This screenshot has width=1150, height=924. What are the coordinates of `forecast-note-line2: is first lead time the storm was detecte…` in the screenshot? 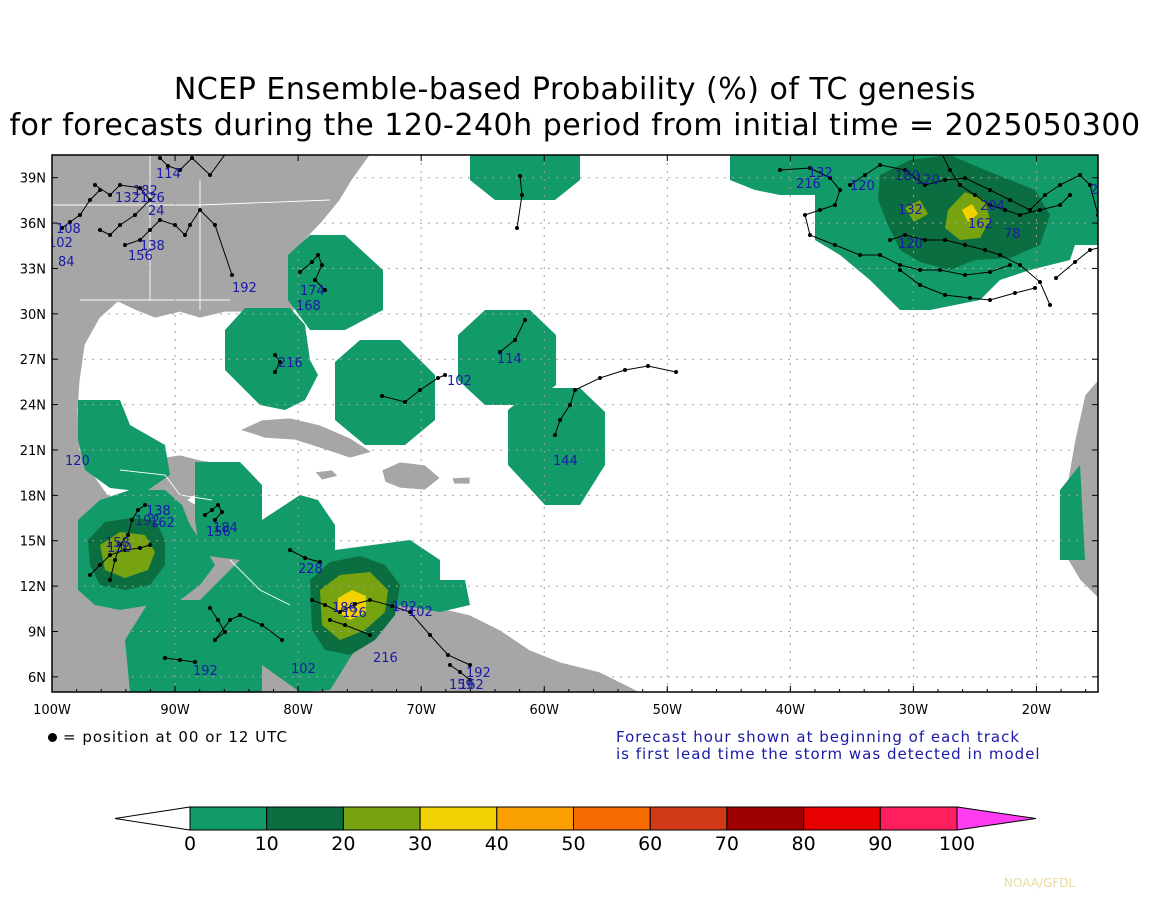 It's located at (828, 754).